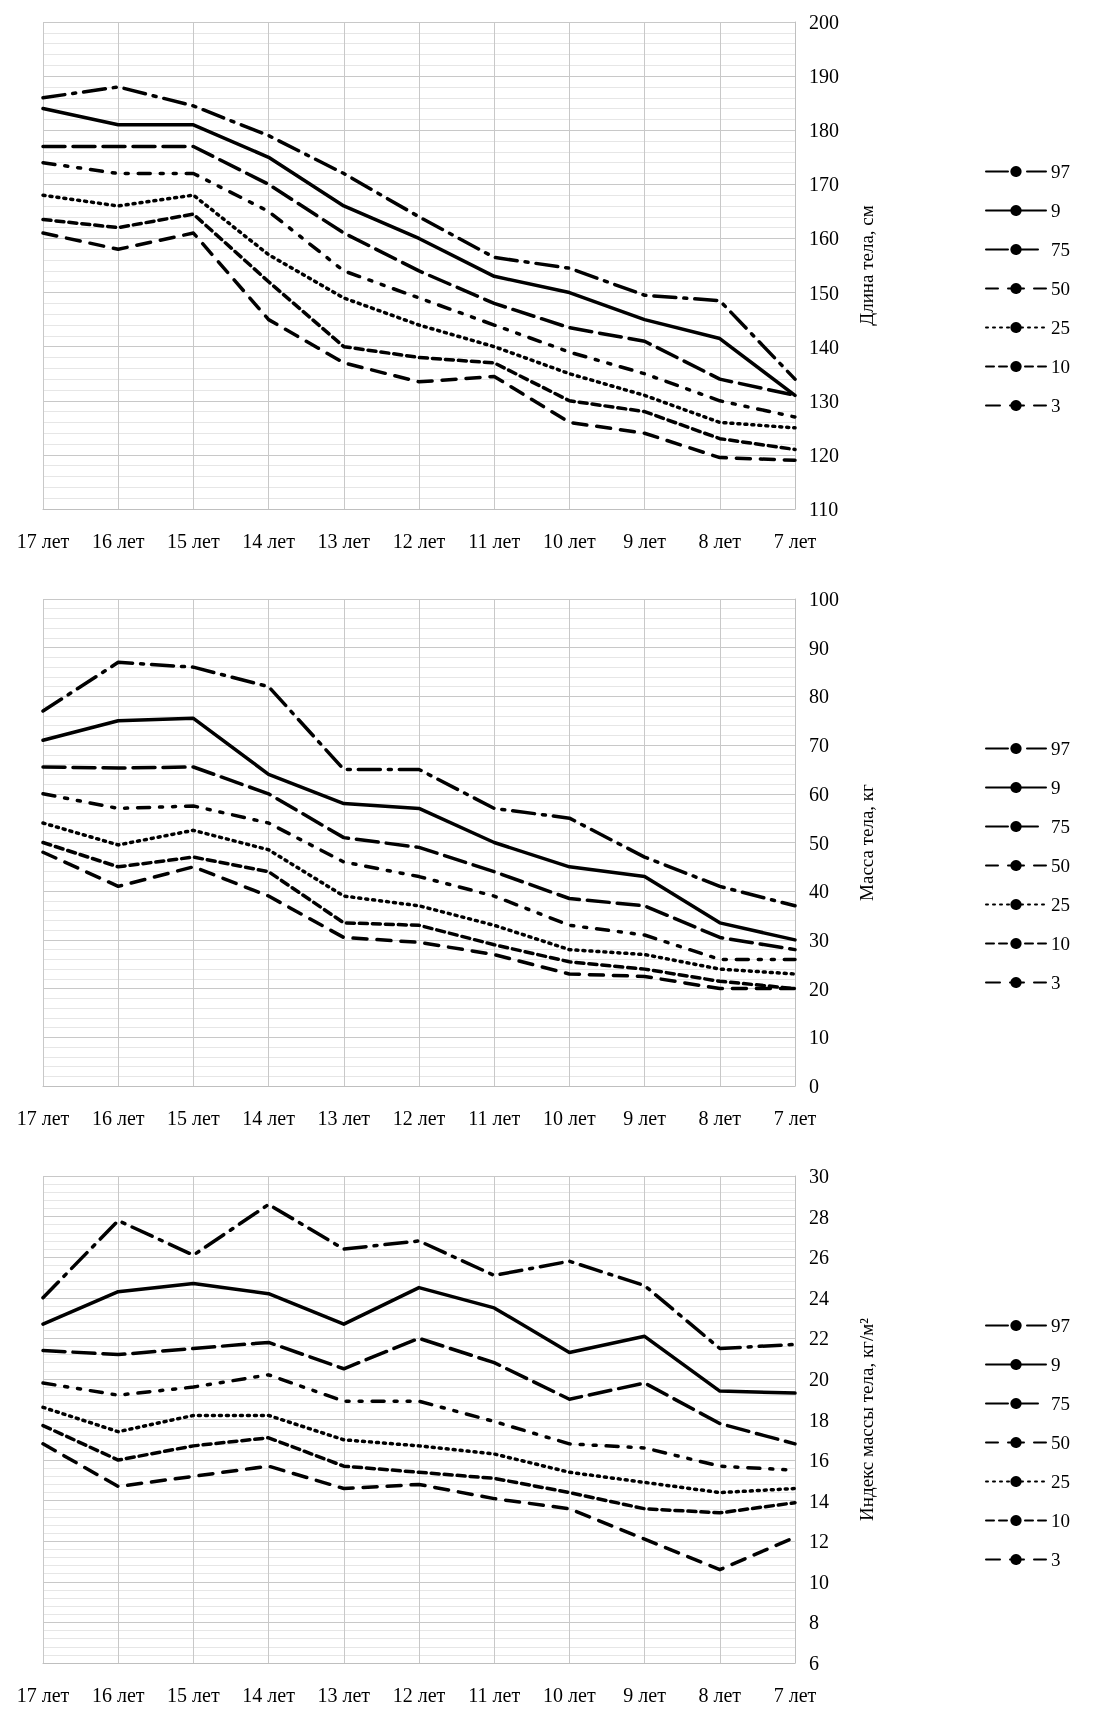  Describe the element at coordinates (814, 1622) in the screenshot. I see `y-tick-label: 8` at that location.